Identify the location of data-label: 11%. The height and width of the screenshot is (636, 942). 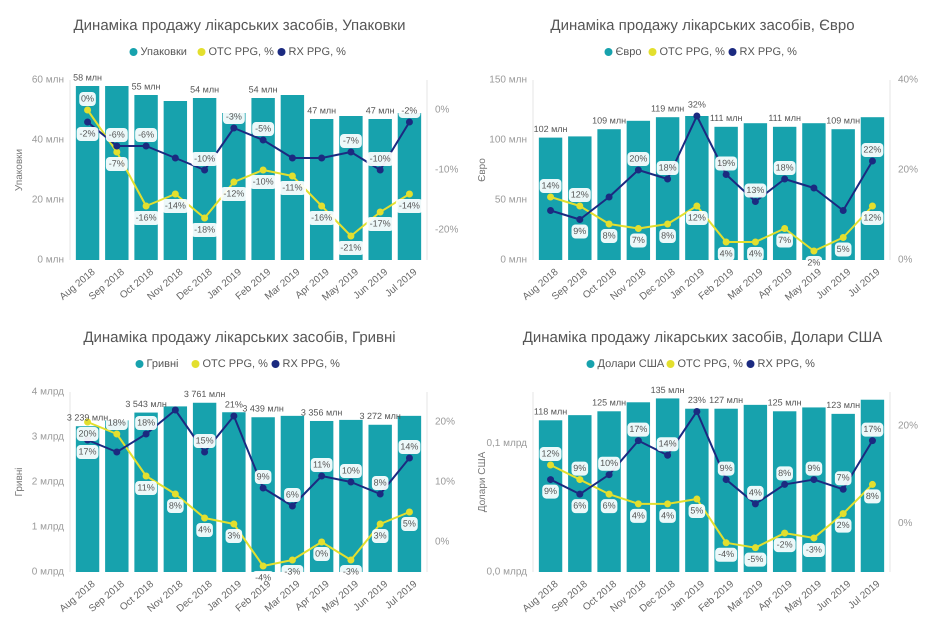
(321, 464).